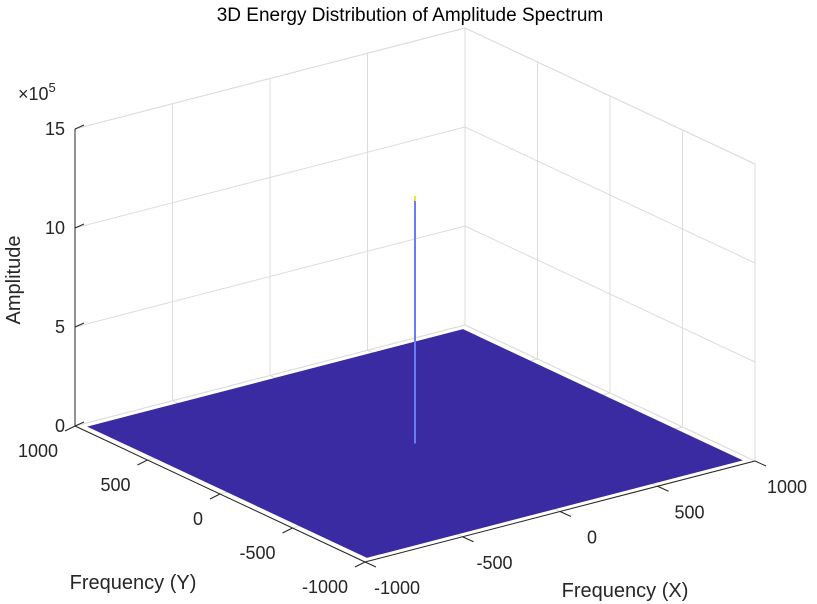  I want to click on x-tick-label: 0, so click(592, 538).